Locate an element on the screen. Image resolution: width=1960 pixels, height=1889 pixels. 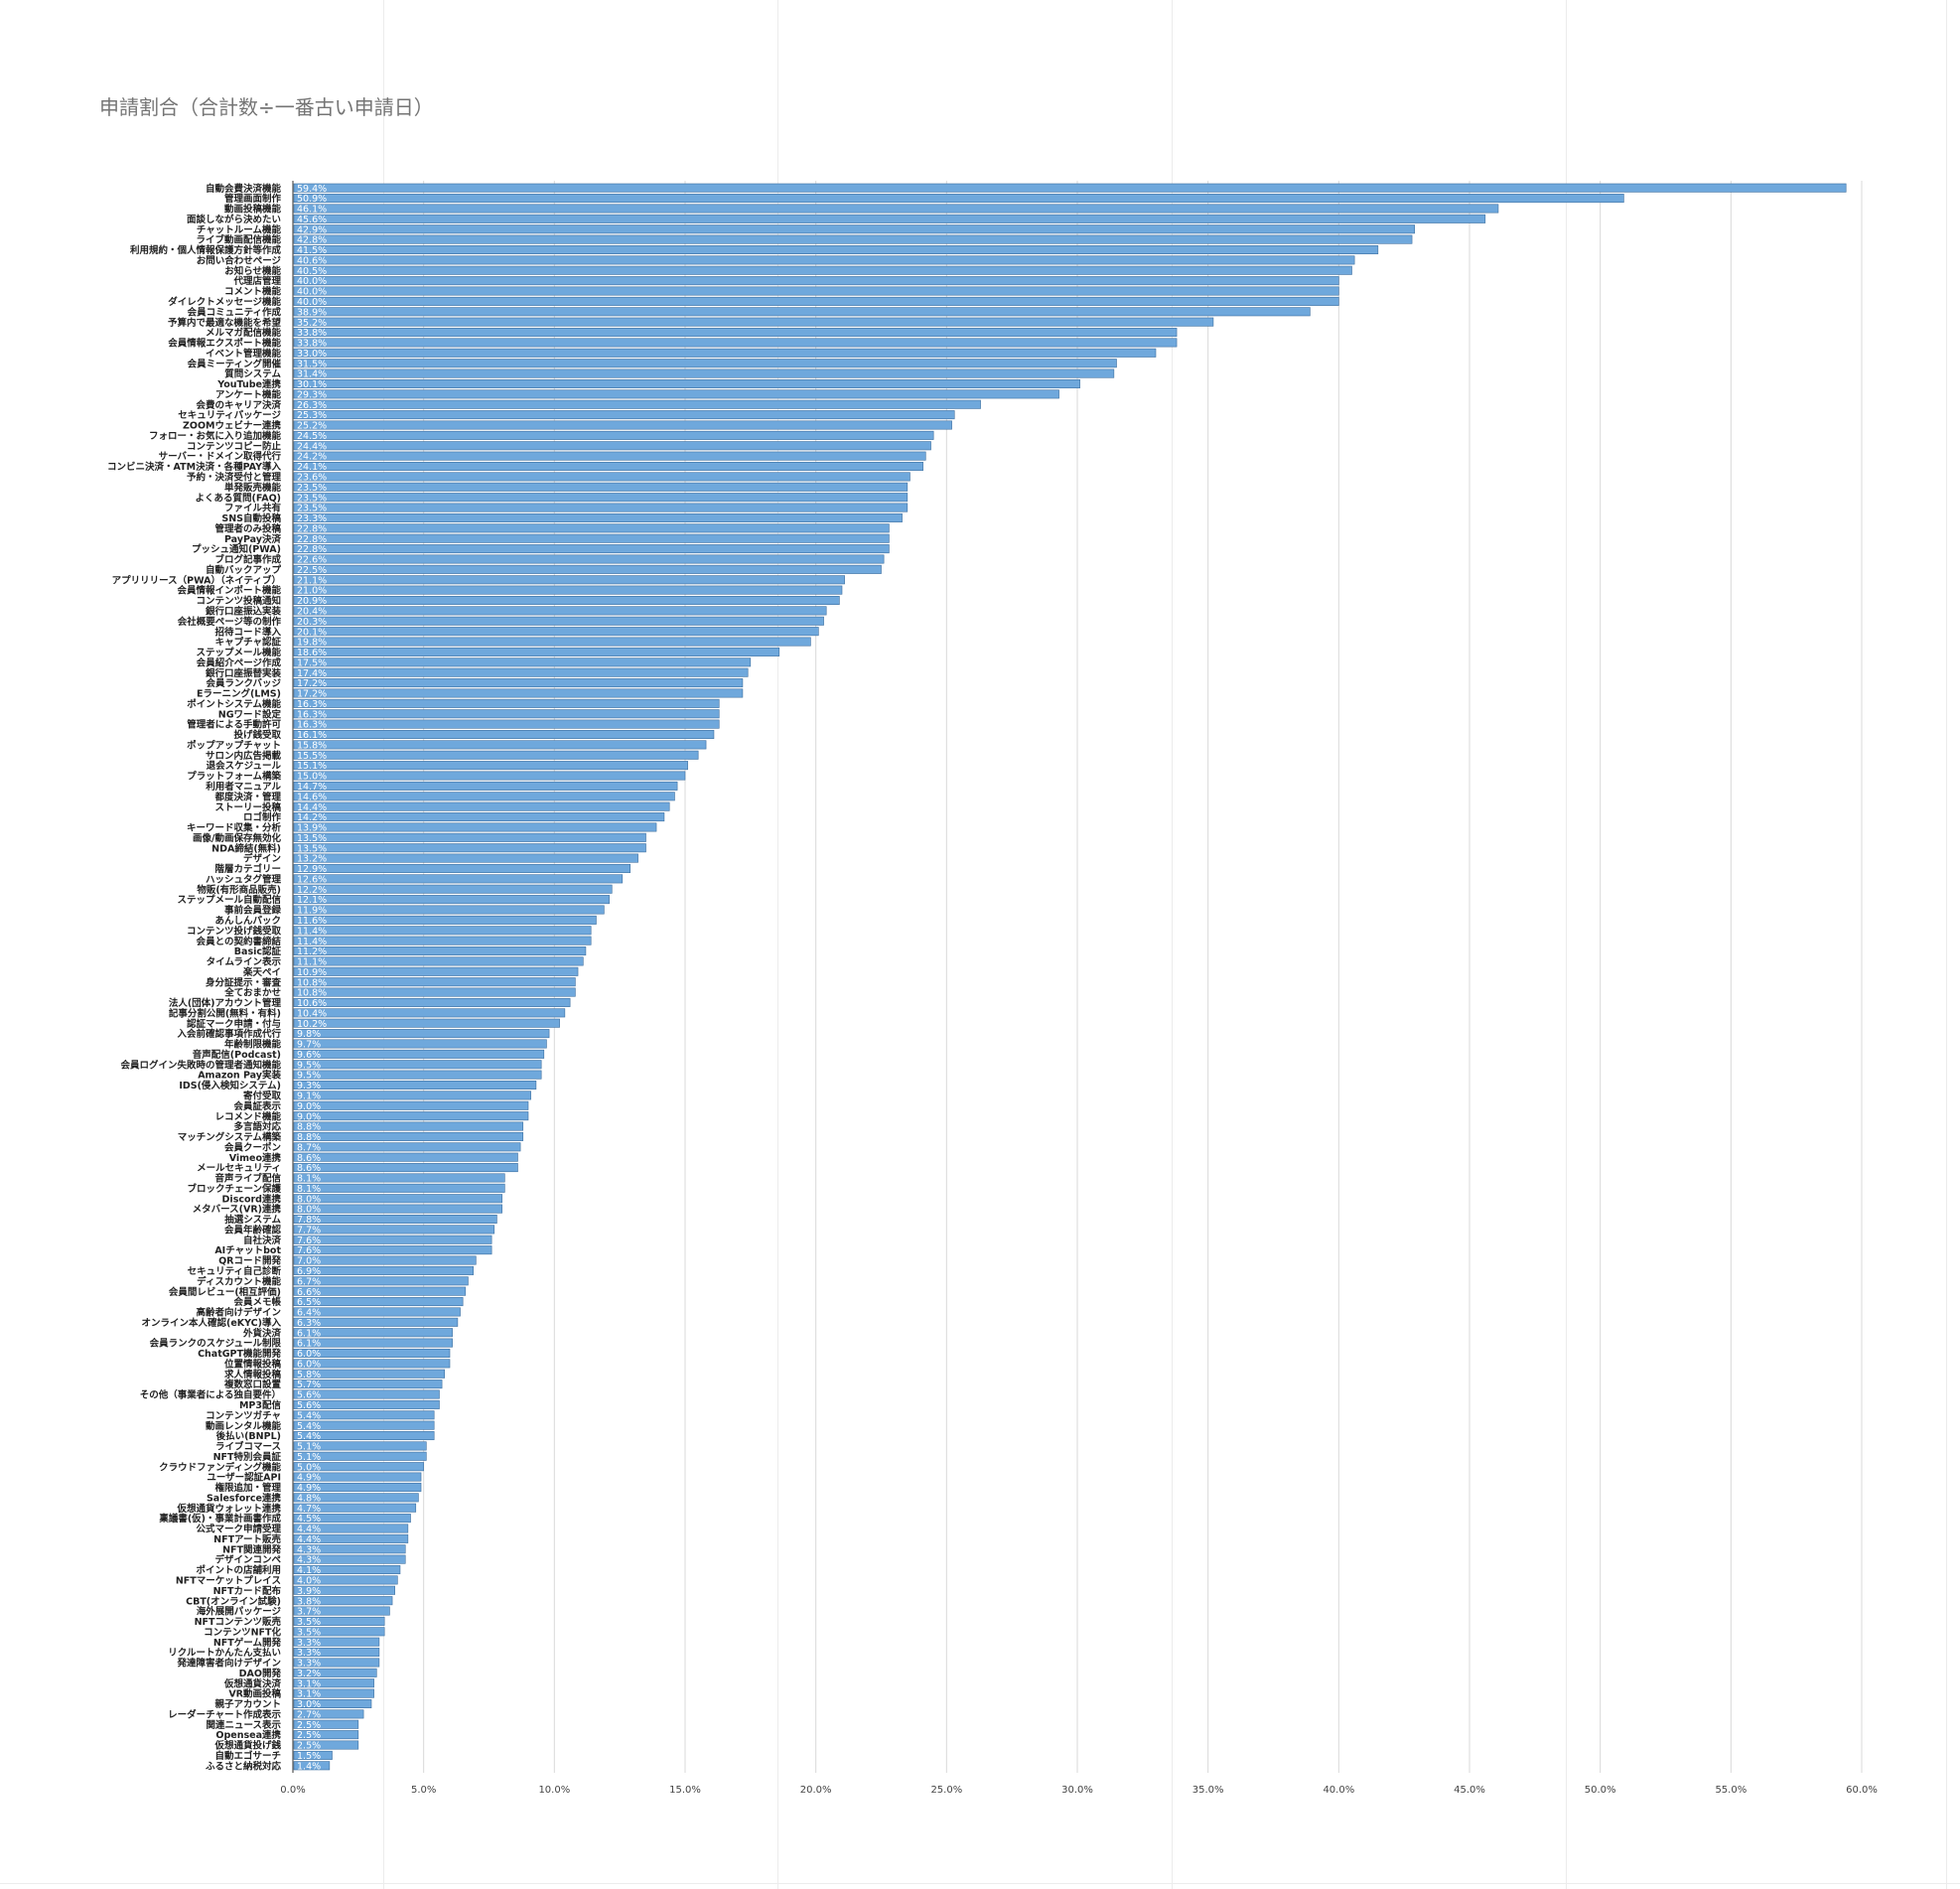
category-label: 寄付受取 is located at coordinates (262, 1095).